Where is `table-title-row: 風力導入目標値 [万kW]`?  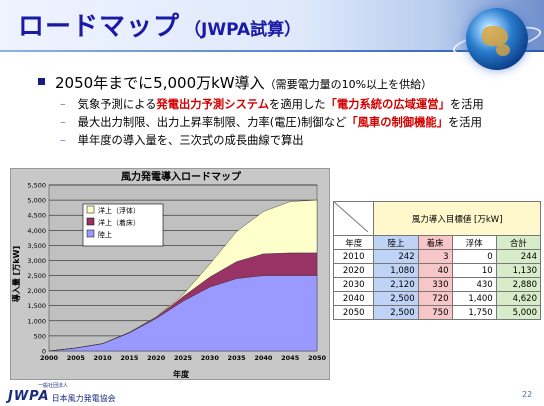 table-title-row: 風力導入目標値 [万kW] is located at coordinates (436, 218).